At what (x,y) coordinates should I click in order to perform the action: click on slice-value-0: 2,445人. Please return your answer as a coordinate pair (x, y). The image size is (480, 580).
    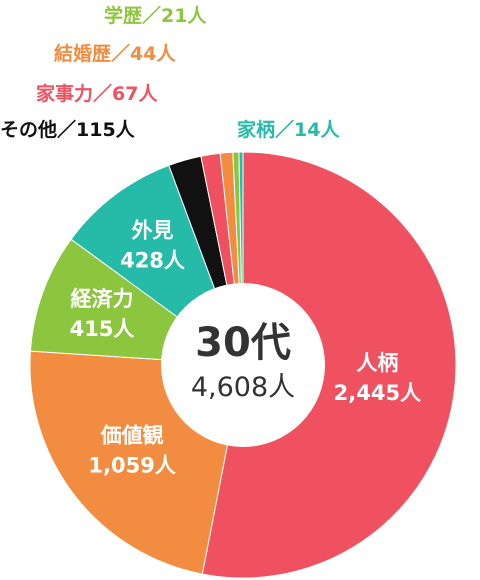
    Looking at the image, I should click on (377, 393).